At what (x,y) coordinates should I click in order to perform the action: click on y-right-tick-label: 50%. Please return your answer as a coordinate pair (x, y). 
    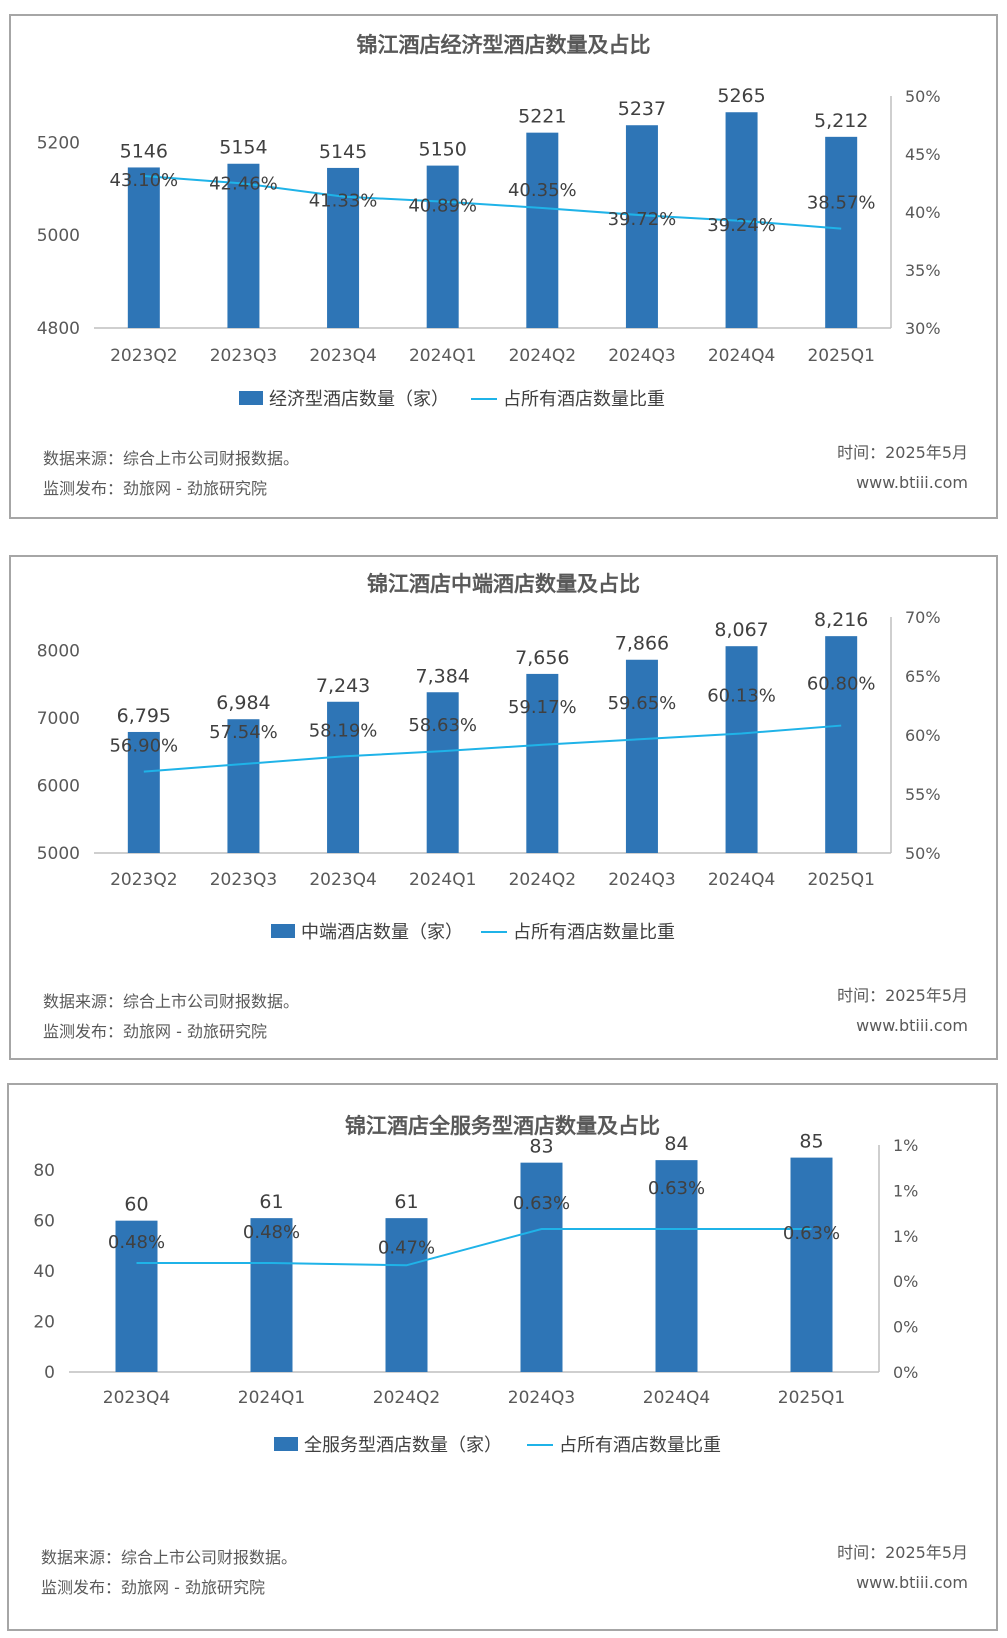
    Looking at the image, I should click on (923, 96).